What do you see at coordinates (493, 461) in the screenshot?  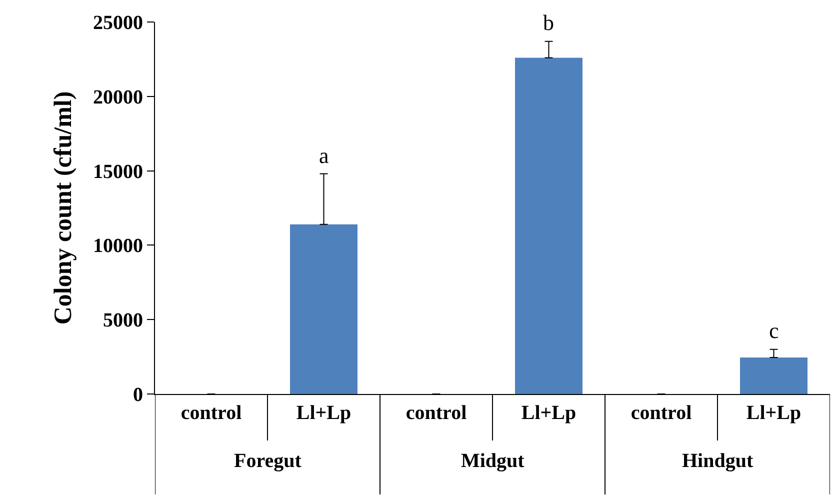 I see `text: Midgut` at bounding box center [493, 461].